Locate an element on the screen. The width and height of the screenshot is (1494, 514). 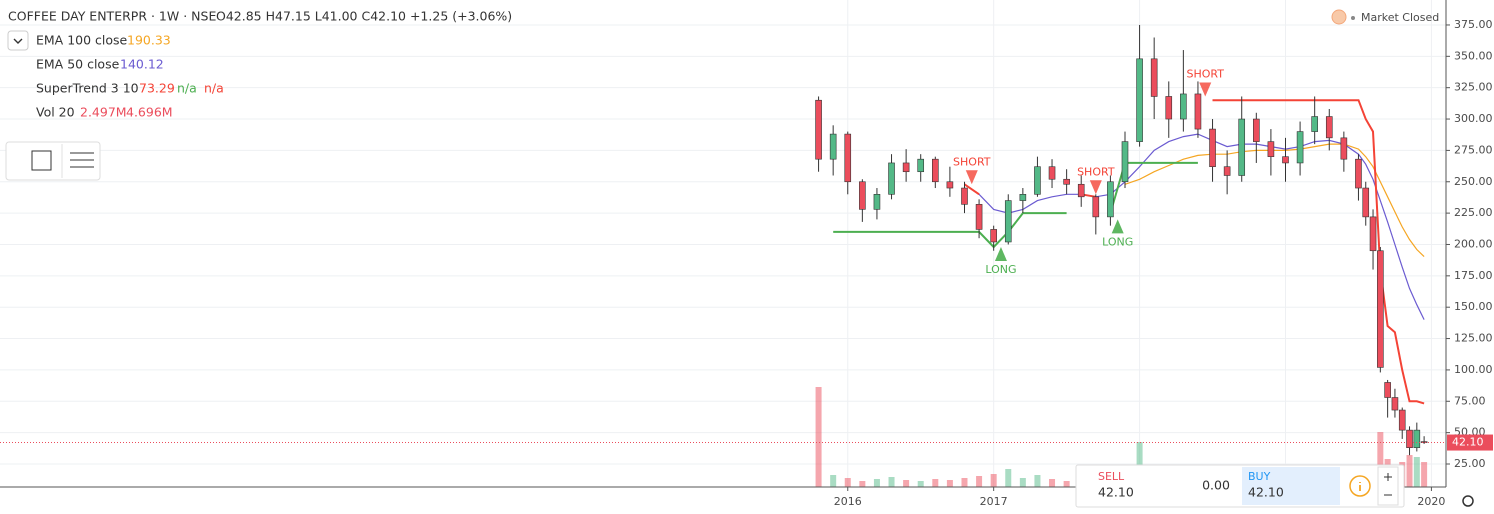
chevron is located at coordinates (18, 41).